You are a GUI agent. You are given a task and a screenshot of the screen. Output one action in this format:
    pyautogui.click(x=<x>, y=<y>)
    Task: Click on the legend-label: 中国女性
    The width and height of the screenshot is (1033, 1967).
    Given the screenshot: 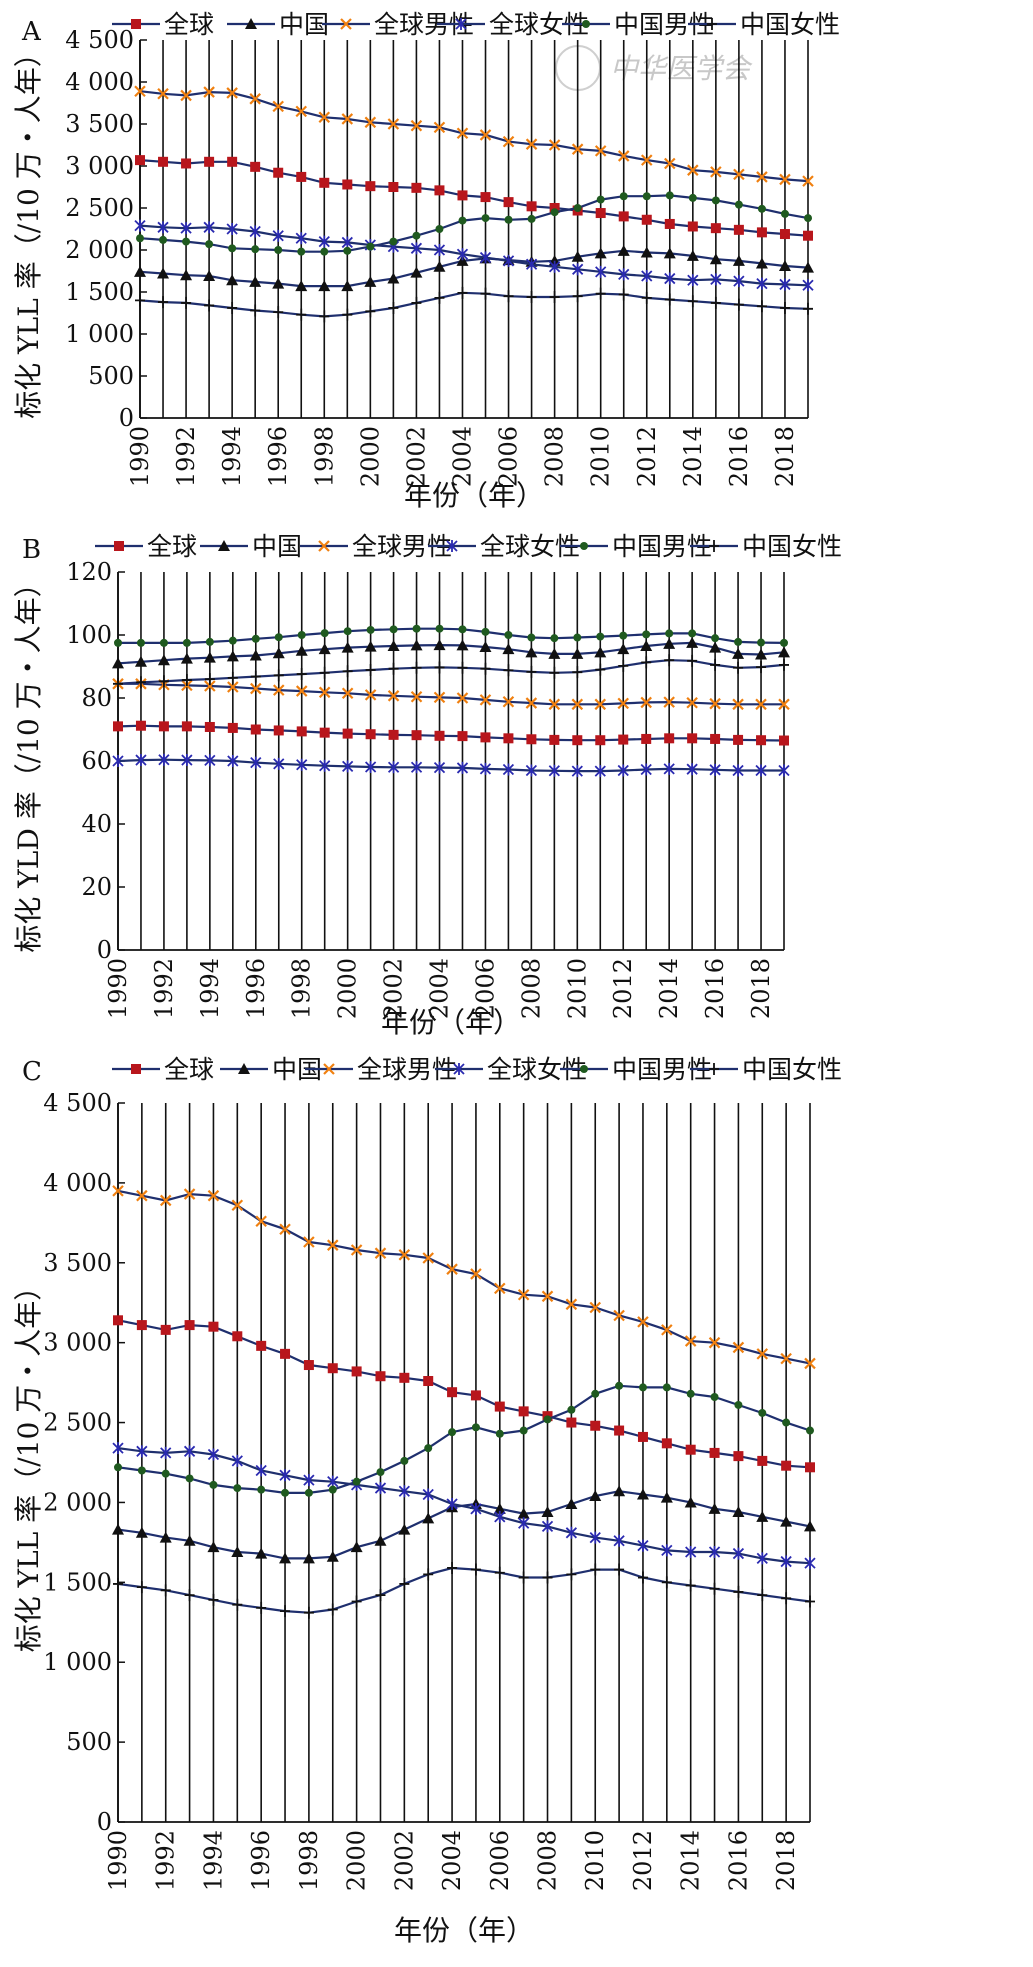 What is the action you would take?
    pyautogui.click(x=790, y=24)
    